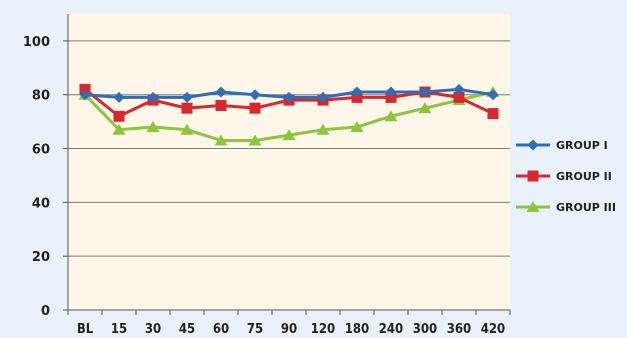 This screenshot has width=627, height=338. What do you see at coordinates (36, 42) in the screenshot?
I see `y-tick-label: 100` at bounding box center [36, 42].